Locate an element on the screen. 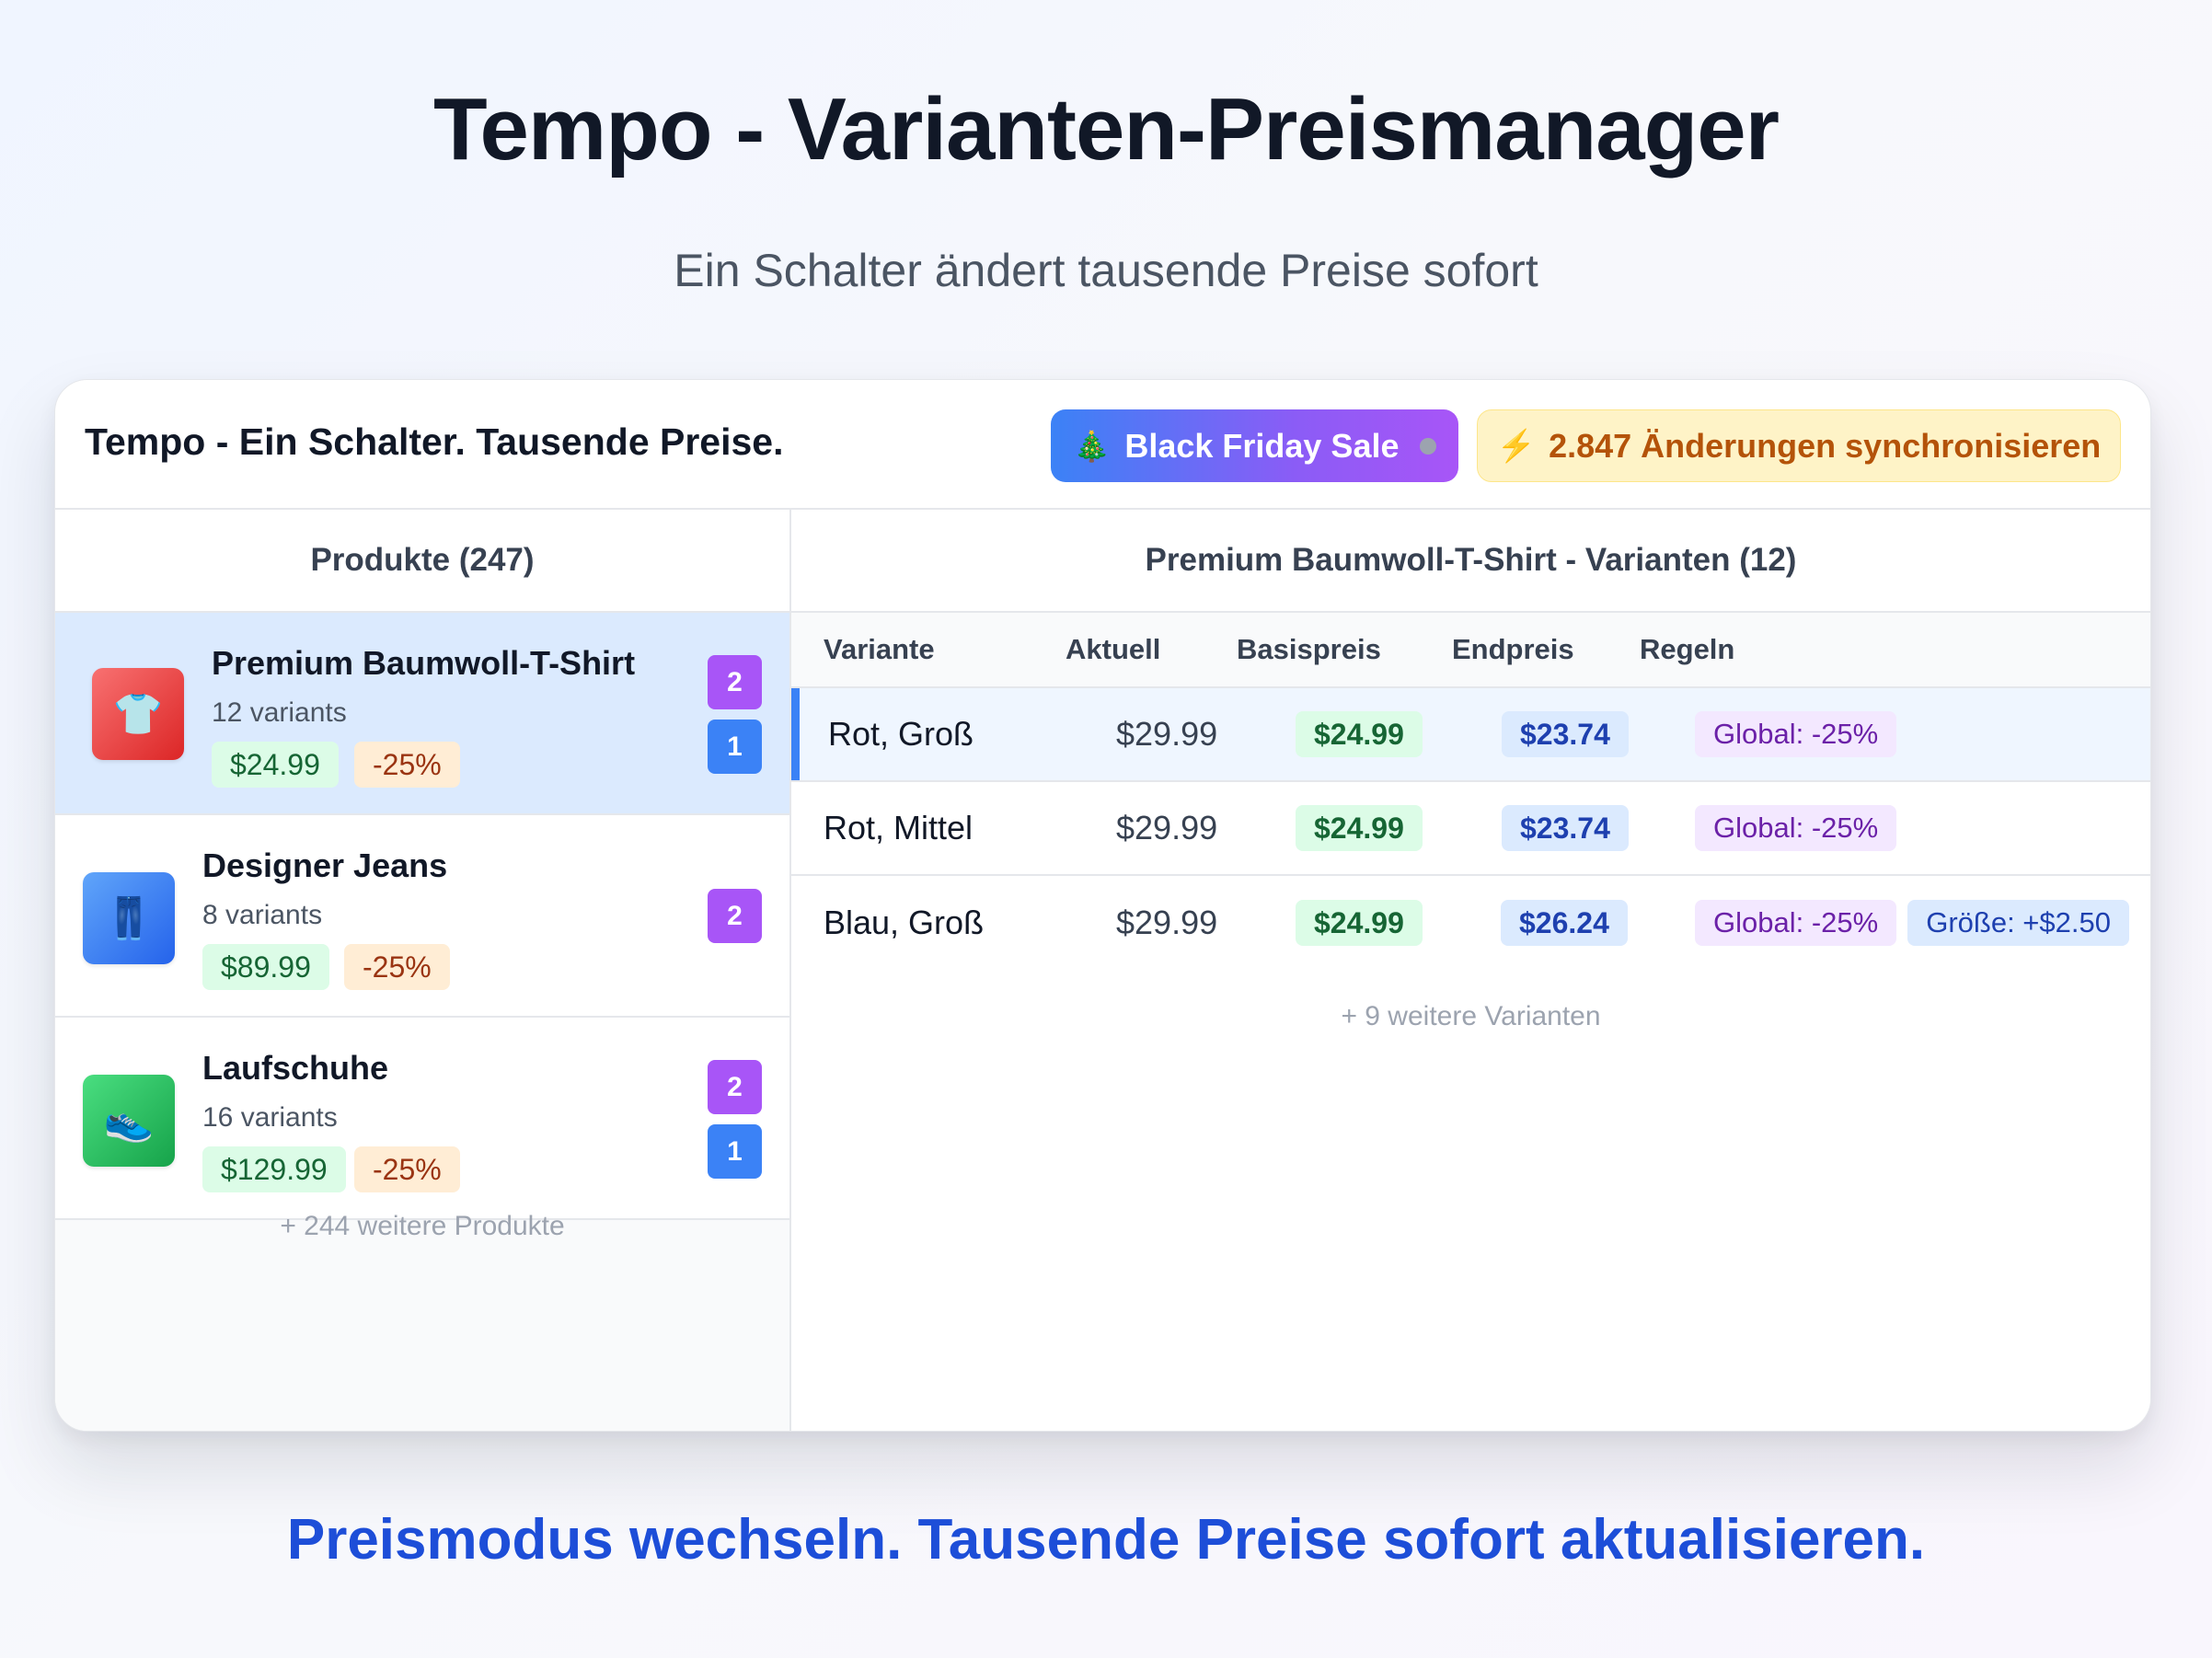  lightning-icon: ⚡ is located at coordinates (1516, 446).